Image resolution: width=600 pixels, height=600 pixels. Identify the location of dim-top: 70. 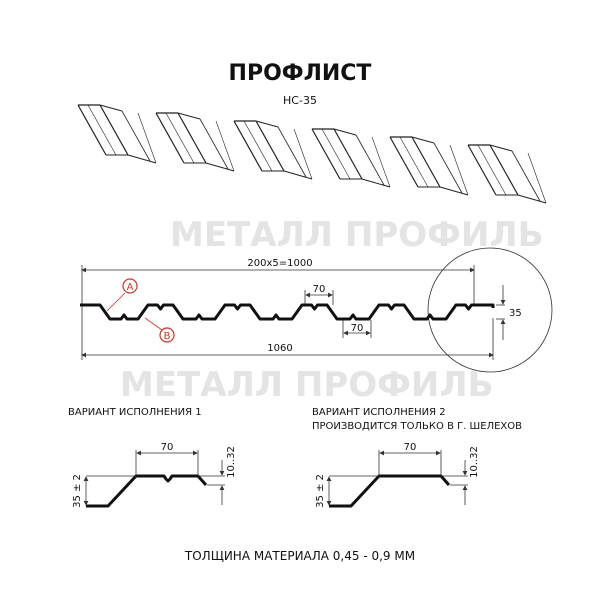
(319, 289).